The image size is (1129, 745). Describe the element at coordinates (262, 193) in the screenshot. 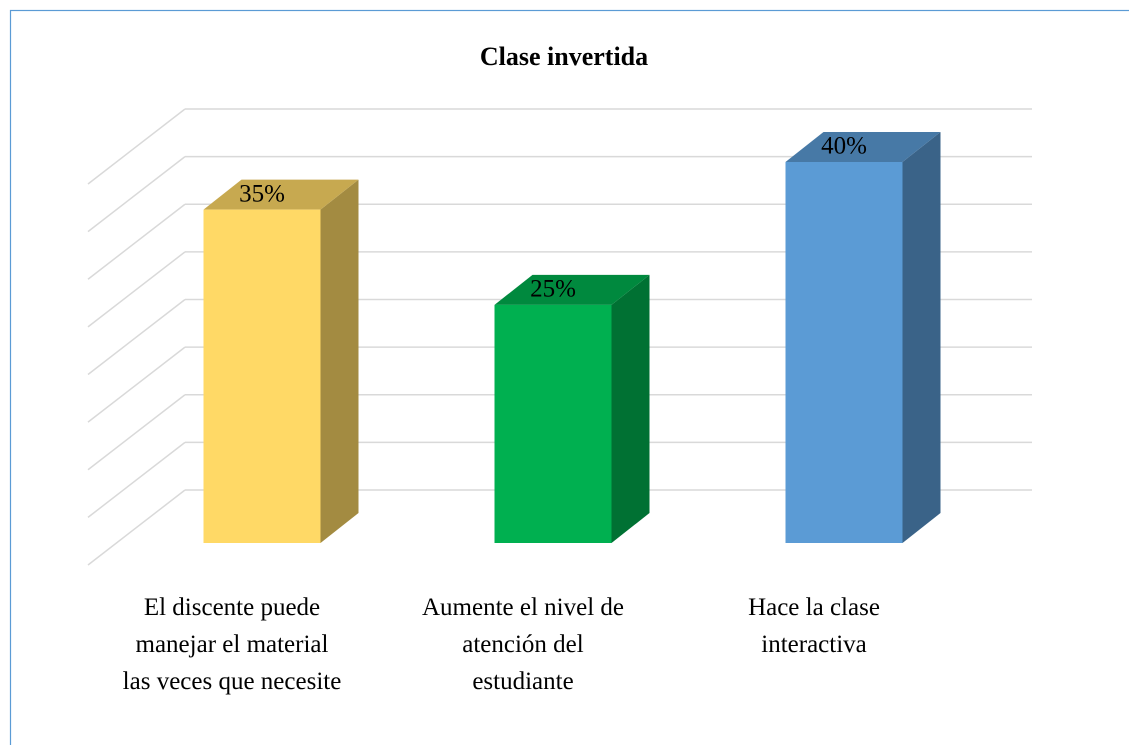

I see `value-label: 35%` at that location.